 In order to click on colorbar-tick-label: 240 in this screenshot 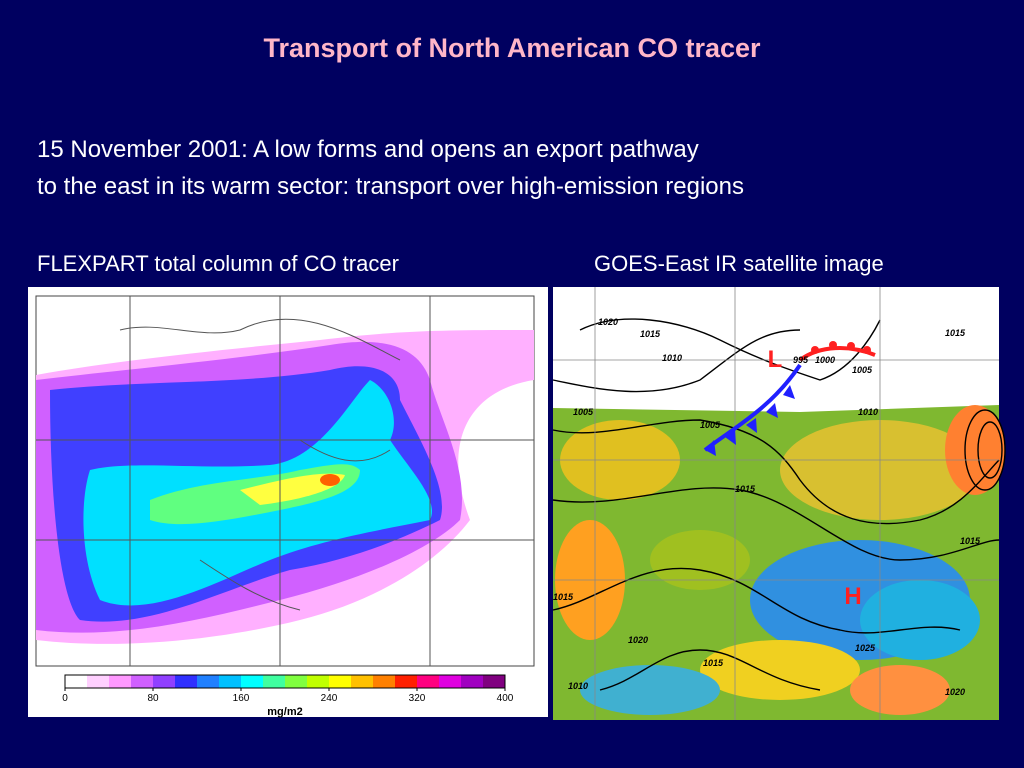, I will do `click(329, 698)`.